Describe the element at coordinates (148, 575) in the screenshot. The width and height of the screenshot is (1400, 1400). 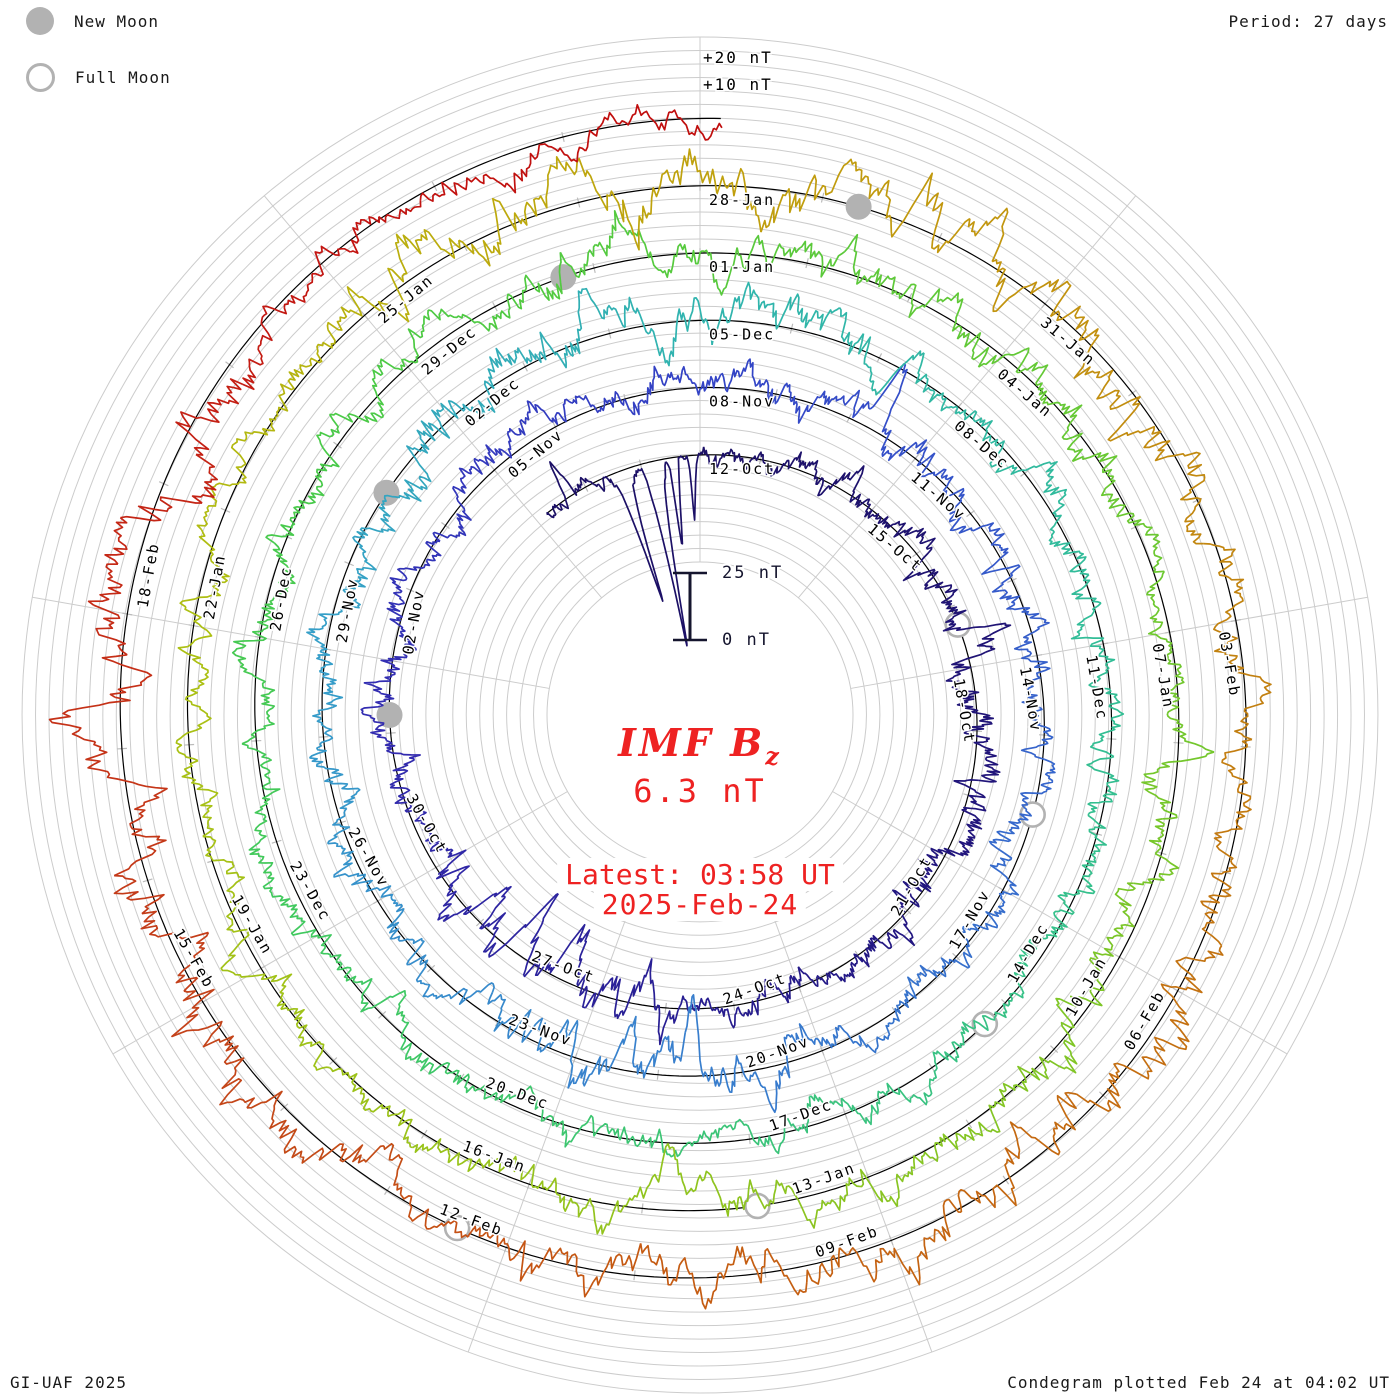
I see `ring-date-label: 18-Feb` at that location.